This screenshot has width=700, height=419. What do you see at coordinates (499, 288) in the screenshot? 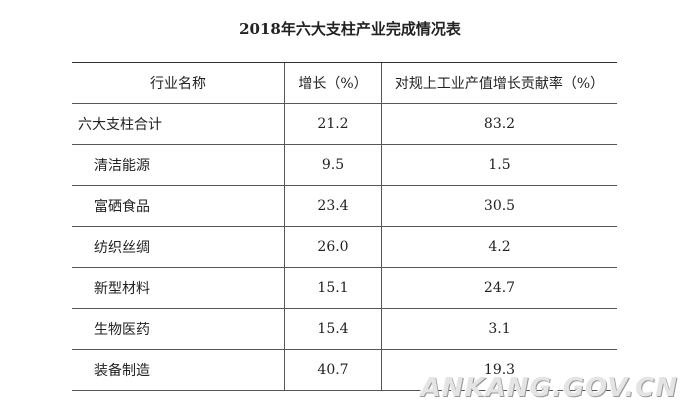
I see `table-cell: 24.7` at bounding box center [499, 288].